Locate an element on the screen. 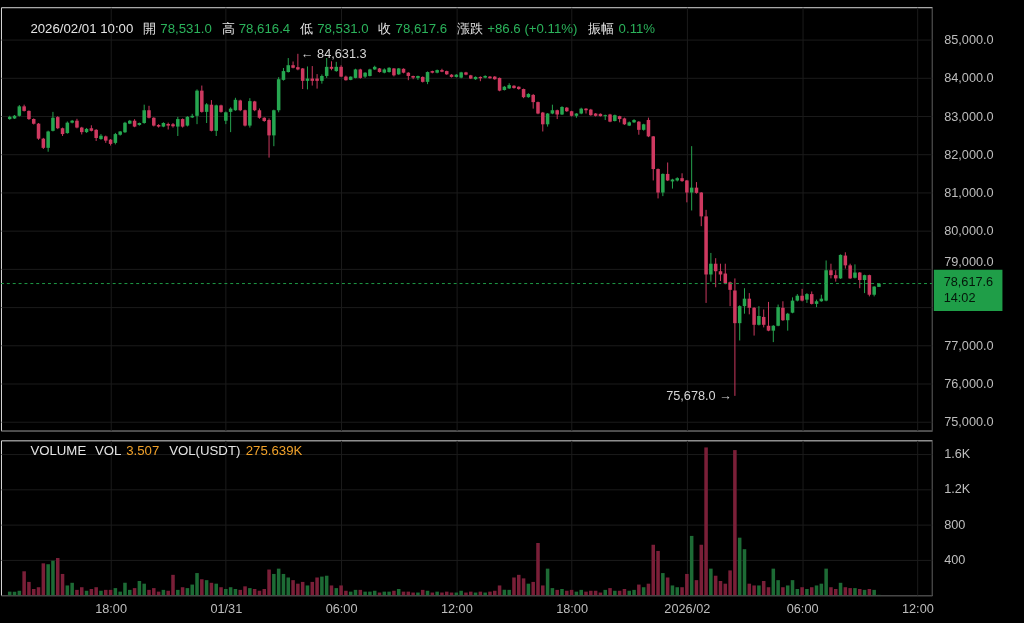 The height and width of the screenshot is (626, 1024). y-tick-label: 400 is located at coordinates (955, 560).